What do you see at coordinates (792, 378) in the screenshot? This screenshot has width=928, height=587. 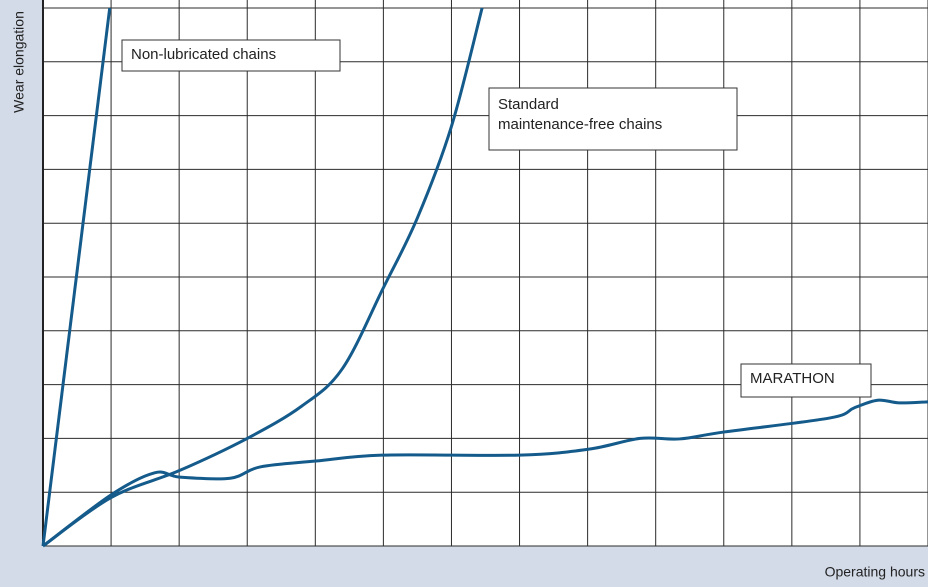 I see `annotation-text: MARATHON` at bounding box center [792, 378].